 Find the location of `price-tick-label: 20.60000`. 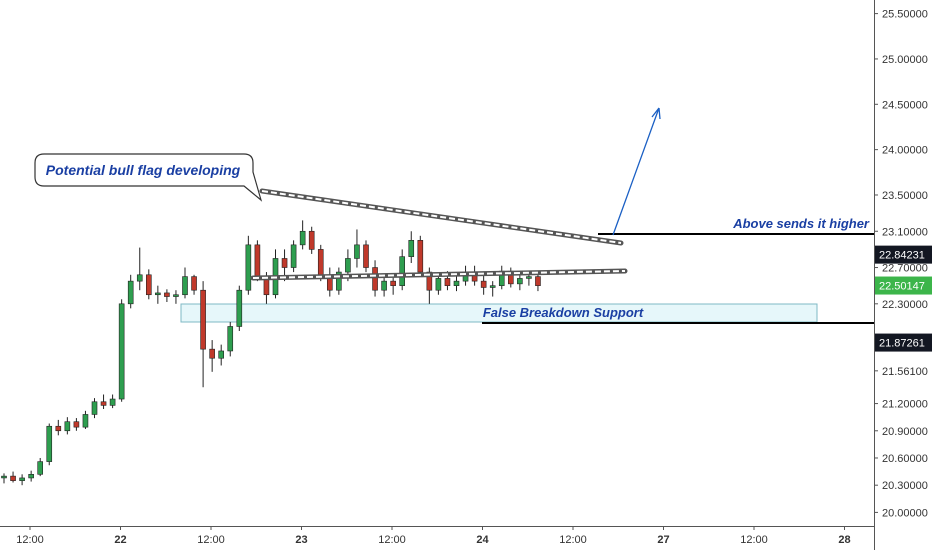

price-tick-label: 20.60000 is located at coordinates (905, 459).